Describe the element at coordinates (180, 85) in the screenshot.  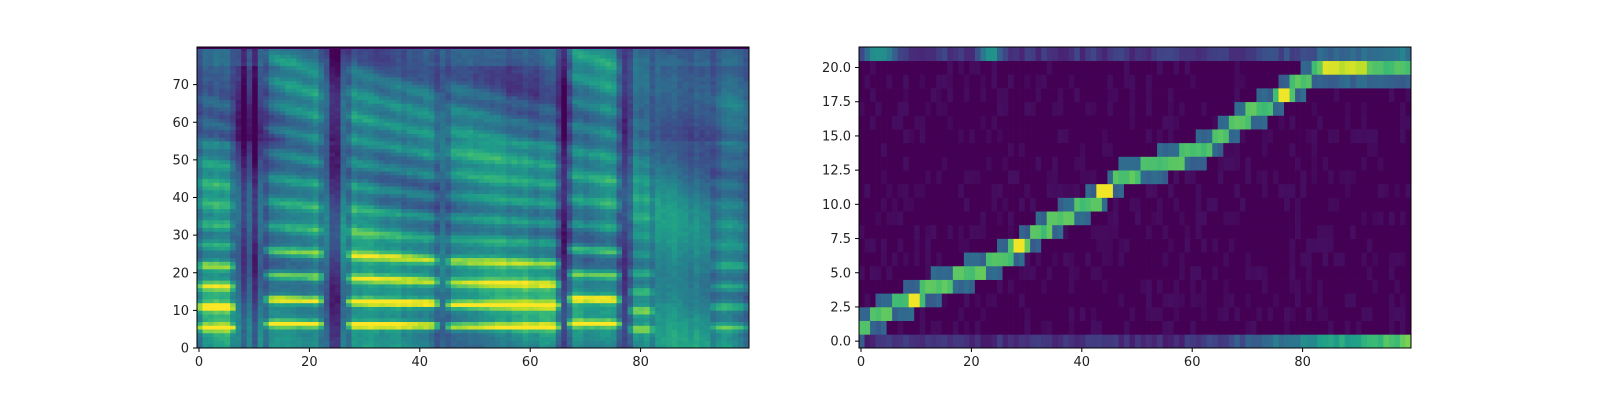
I see `y-tick-label: 70` at that location.